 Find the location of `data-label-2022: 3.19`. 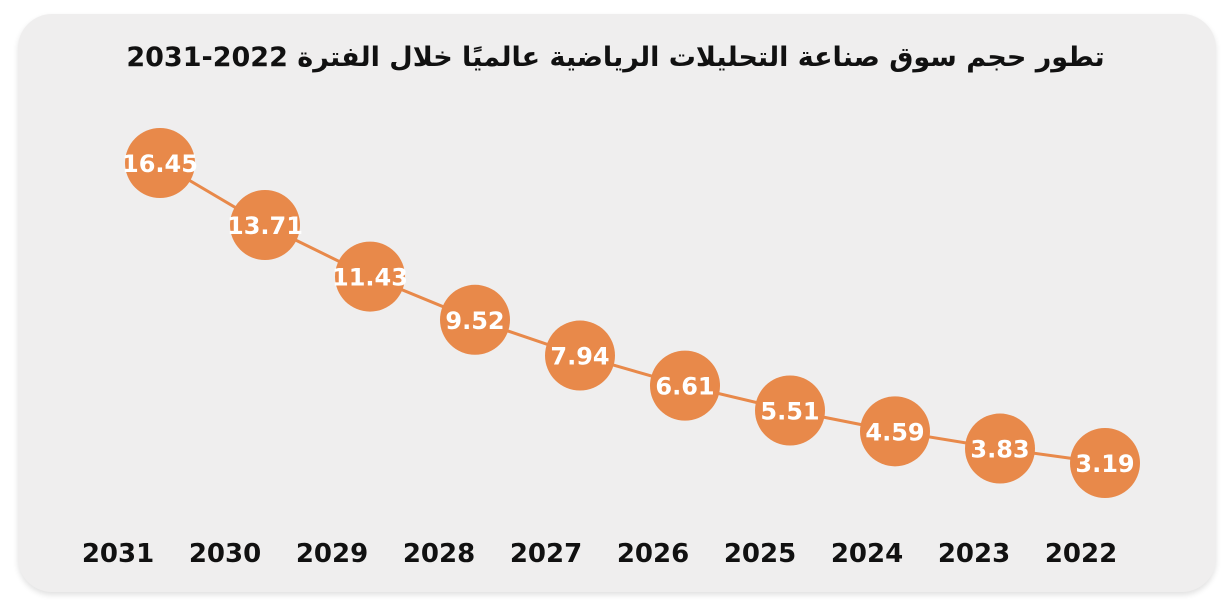

data-label-2022: 3.19 is located at coordinates (1104, 464).